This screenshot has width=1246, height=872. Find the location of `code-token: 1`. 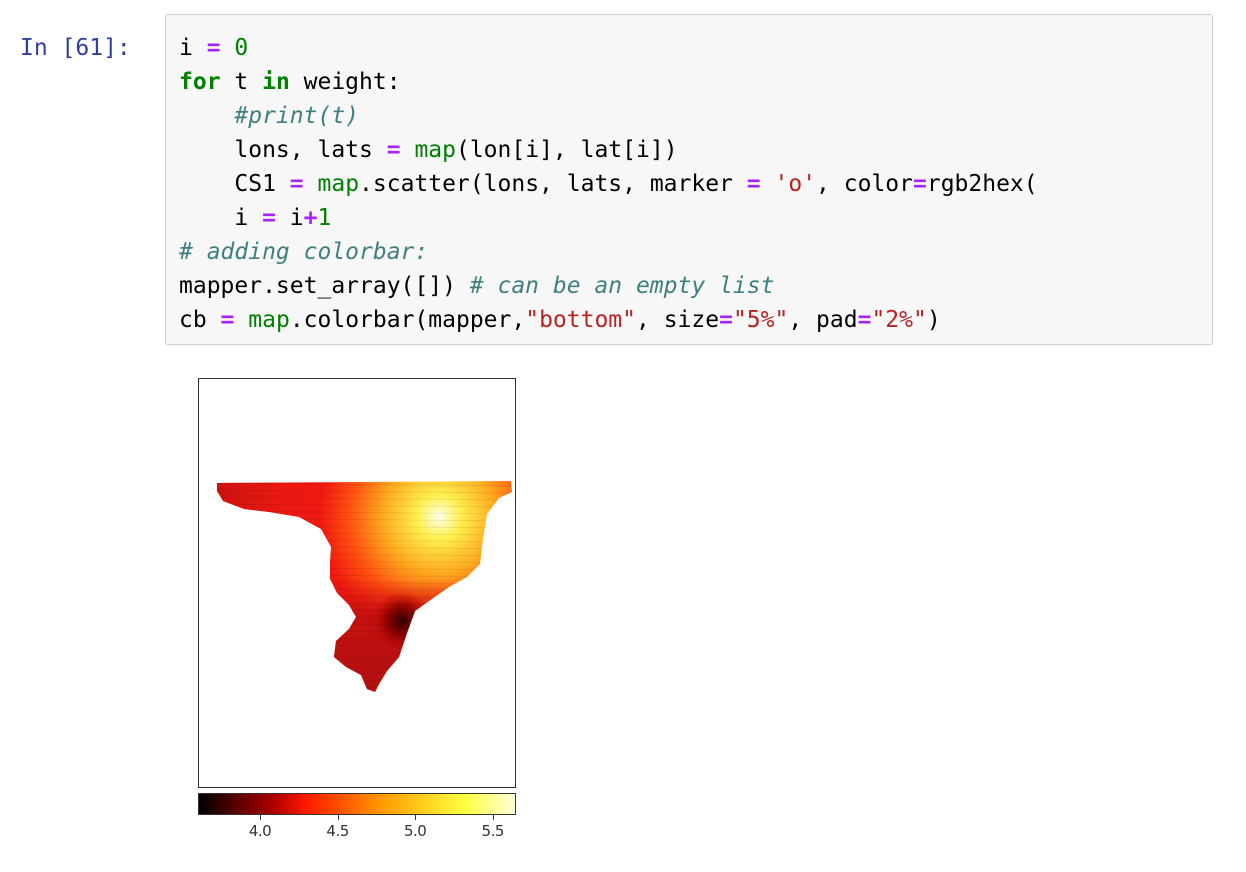

code-token: 1 is located at coordinates (324, 218).